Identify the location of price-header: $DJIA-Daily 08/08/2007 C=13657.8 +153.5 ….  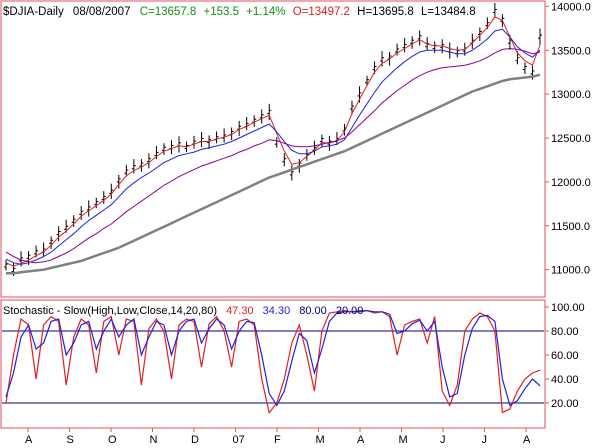
(239, 12).